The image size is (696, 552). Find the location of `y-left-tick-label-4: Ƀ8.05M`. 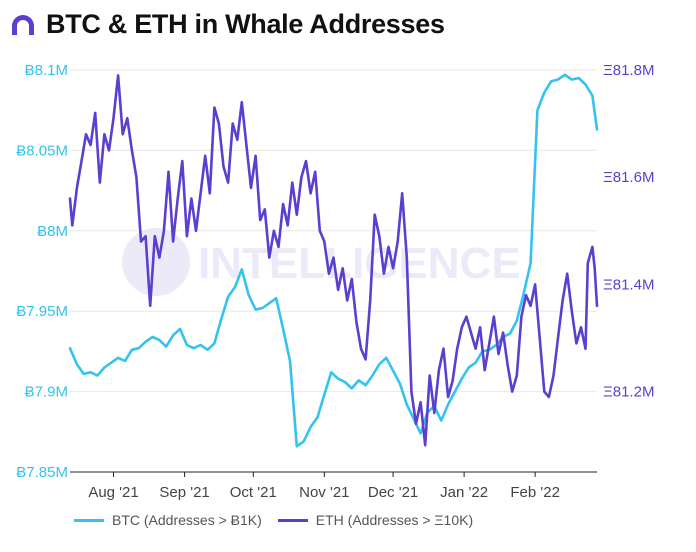

y-left-tick-label-4: Ƀ8.05M is located at coordinates (42, 150).